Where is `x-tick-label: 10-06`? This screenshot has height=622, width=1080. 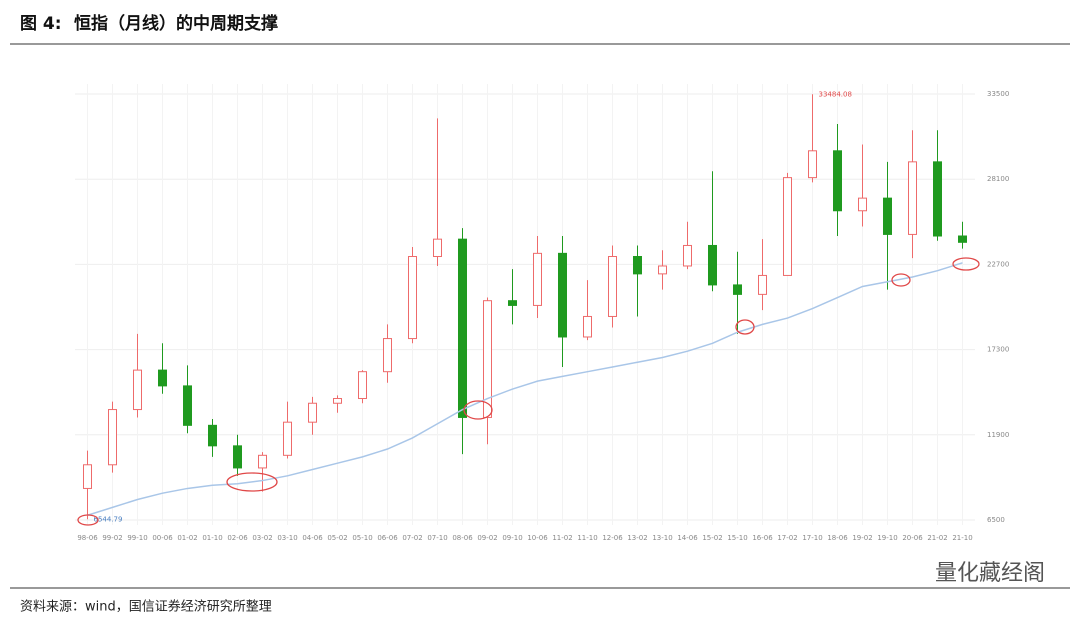 x-tick-label: 10-06 is located at coordinates (537, 538).